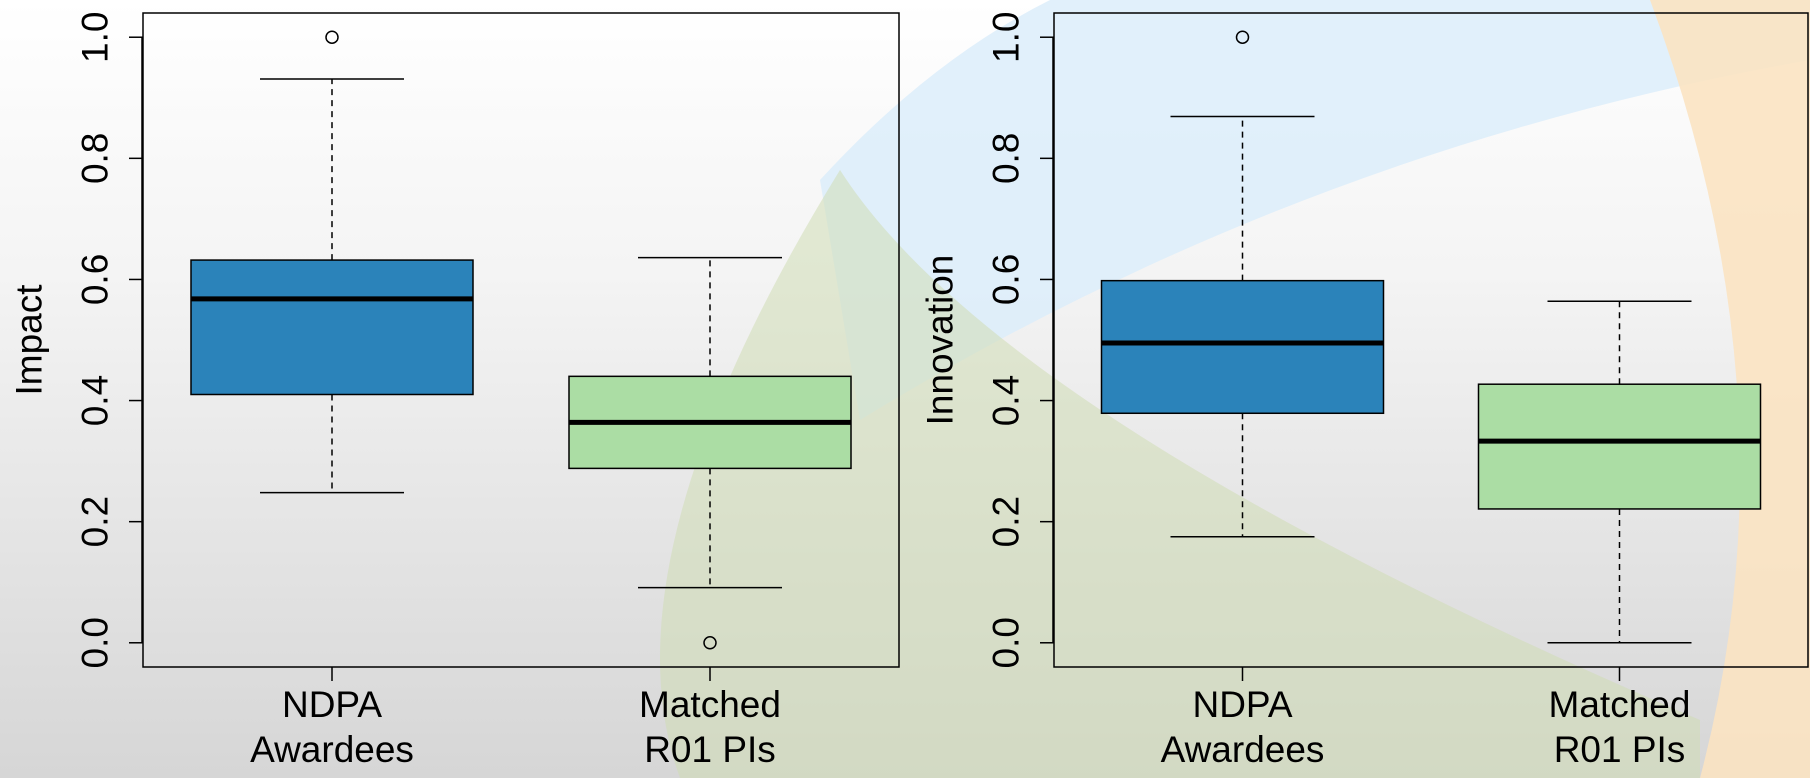  Describe the element at coordinates (940, 340) in the screenshot. I see `y-axis-label: Innovation` at that location.